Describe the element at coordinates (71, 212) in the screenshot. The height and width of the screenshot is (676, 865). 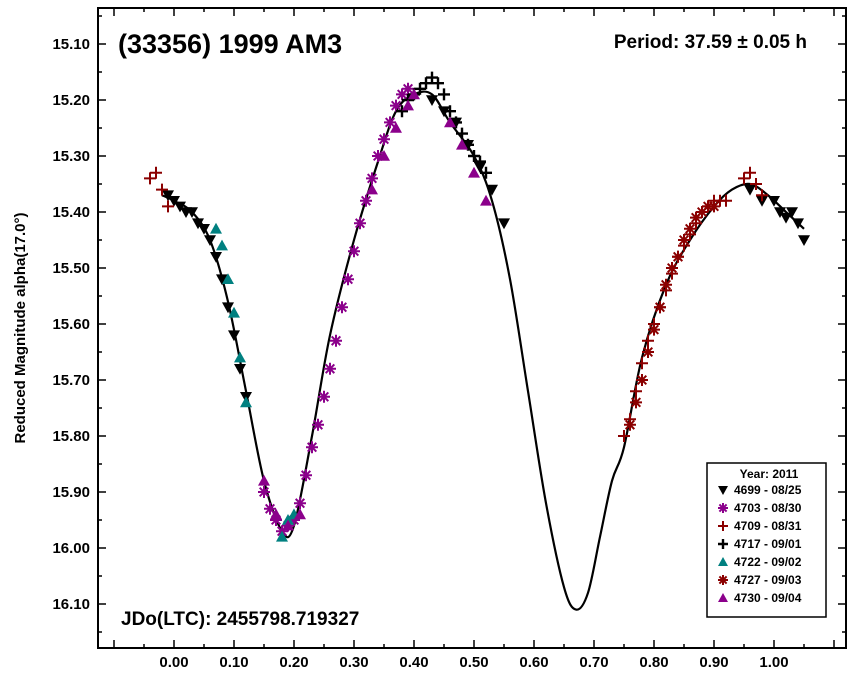
I see `y-tick-label: 15.40` at that location.